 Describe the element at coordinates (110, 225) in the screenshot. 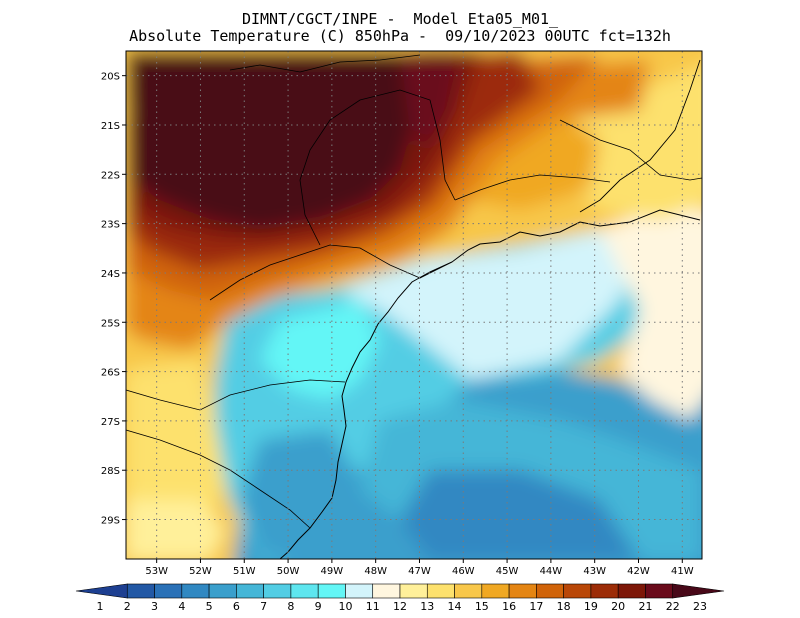

I see `lat-label: 23S` at that location.